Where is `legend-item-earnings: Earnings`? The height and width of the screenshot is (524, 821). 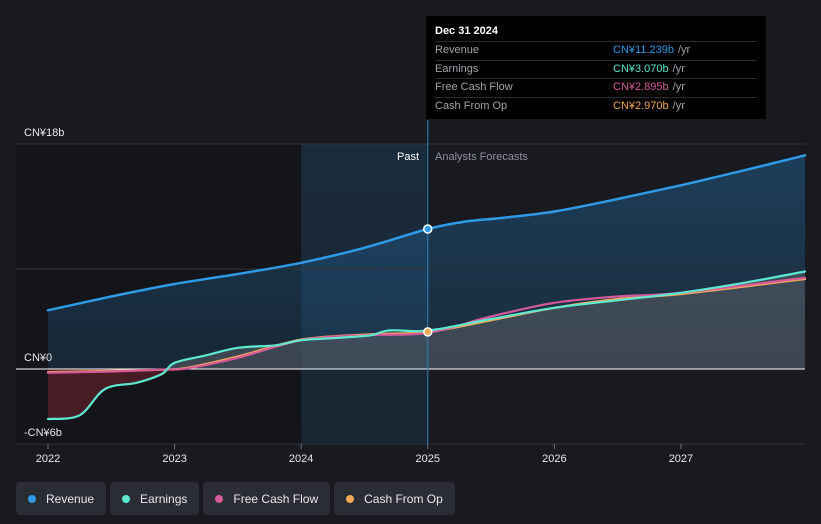 legend-item-earnings: Earnings is located at coordinates (155, 498).